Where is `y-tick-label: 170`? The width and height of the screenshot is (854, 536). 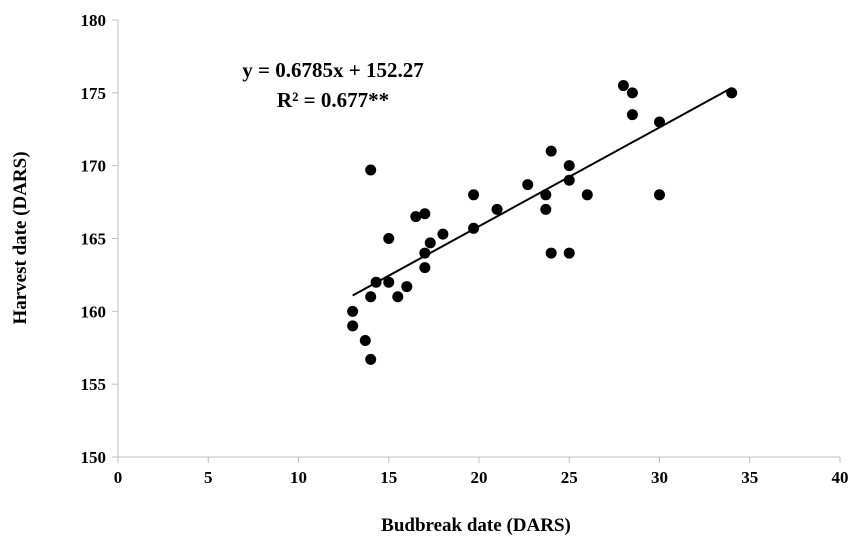 y-tick-label: 170 is located at coordinates (94, 166).